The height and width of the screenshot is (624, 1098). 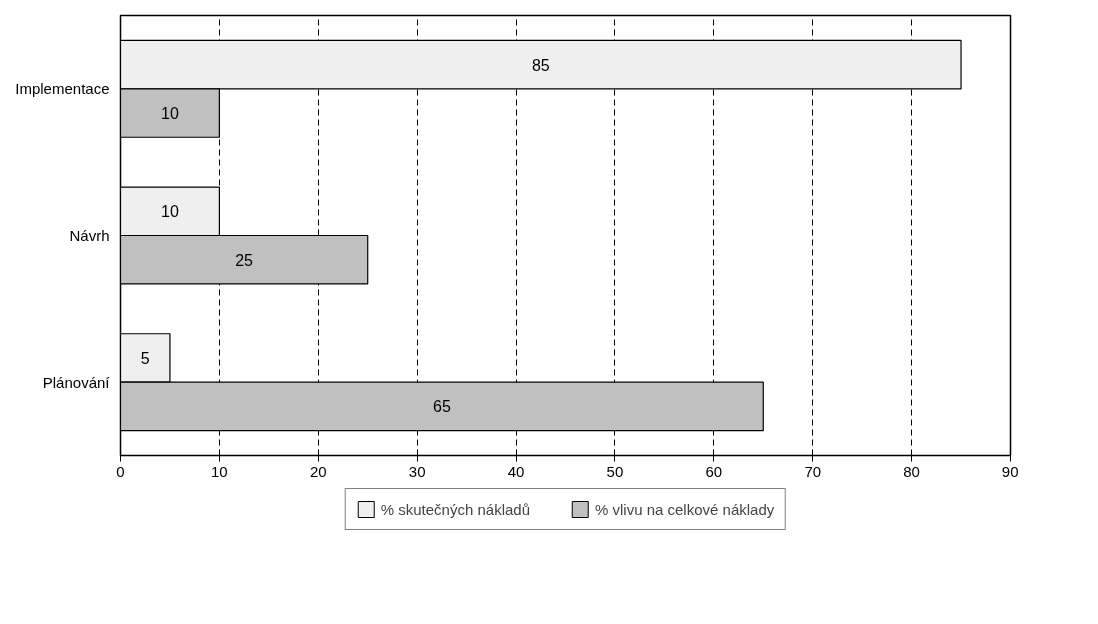 What do you see at coordinates (455, 509) in the screenshot?
I see `legend-label: % skutečných nákladů` at bounding box center [455, 509].